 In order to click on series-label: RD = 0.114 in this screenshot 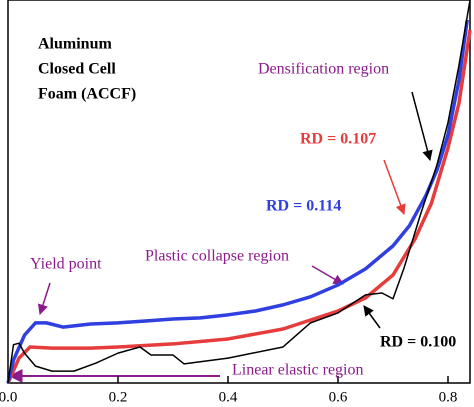, I will do `click(303, 206)`.